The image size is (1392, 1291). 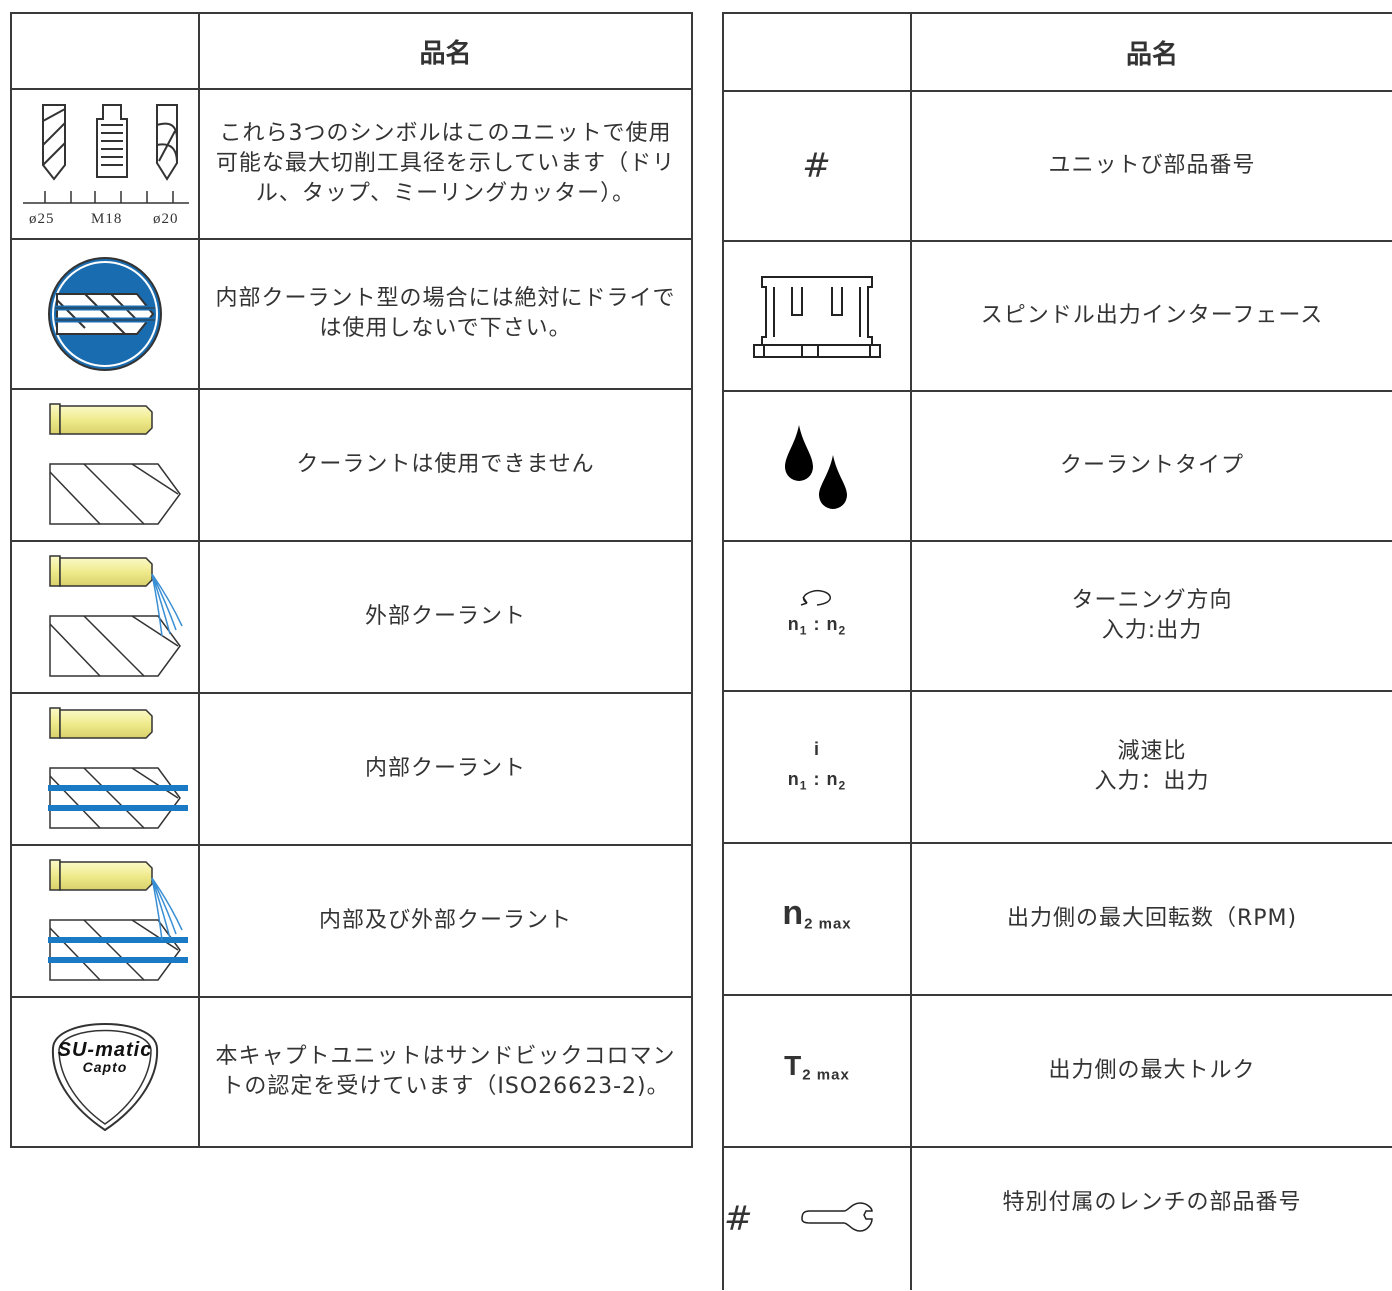 What do you see at coordinates (42, 219) in the screenshot?
I see `size-label: ø25` at bounding box center [42, 219].